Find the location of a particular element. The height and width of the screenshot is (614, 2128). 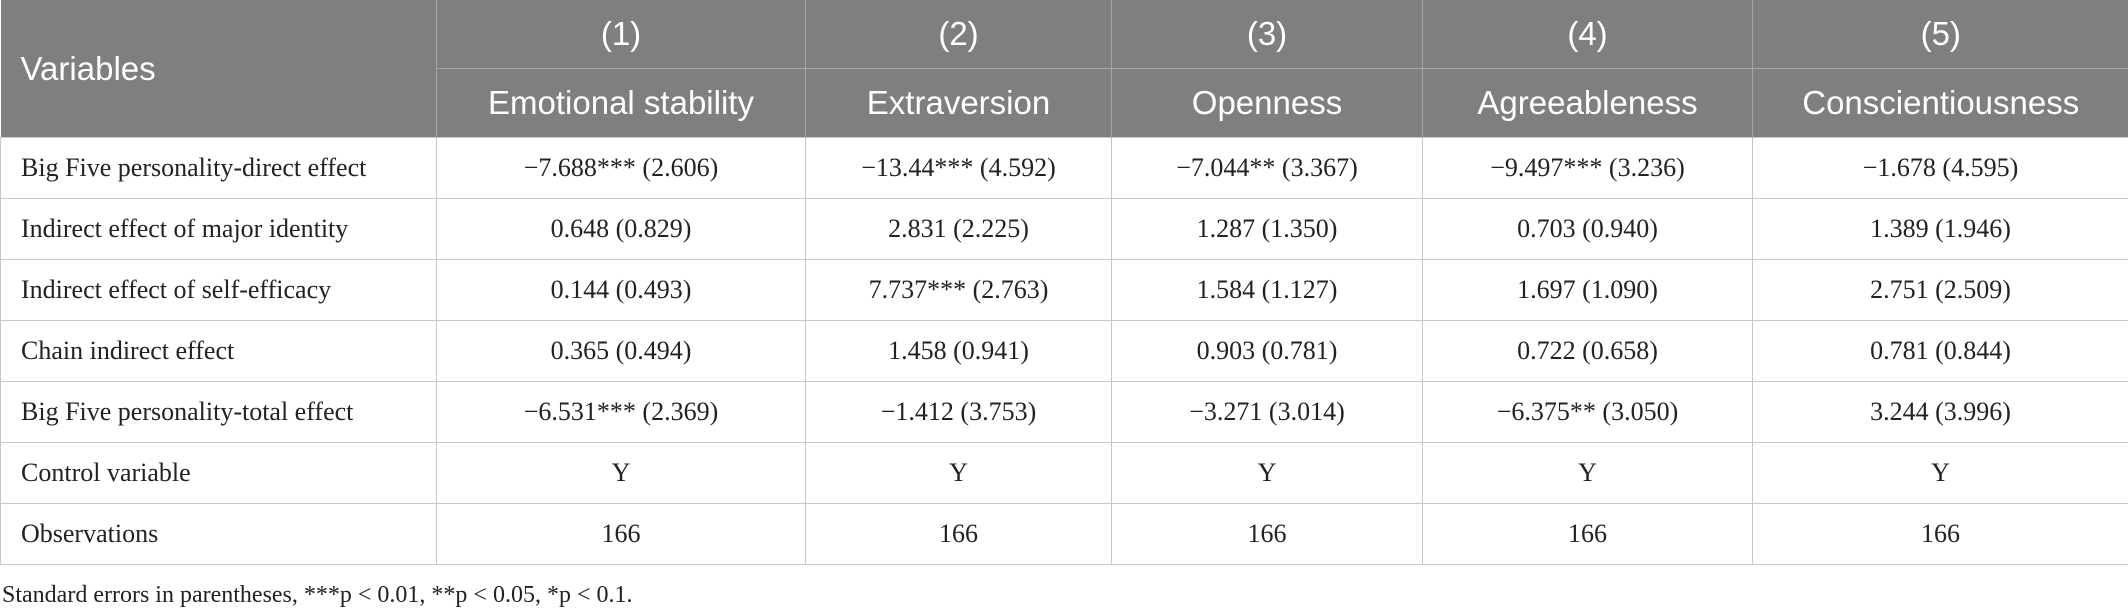

table-cell: −7.044** (3.367) is located at coordinates (1267, 168).